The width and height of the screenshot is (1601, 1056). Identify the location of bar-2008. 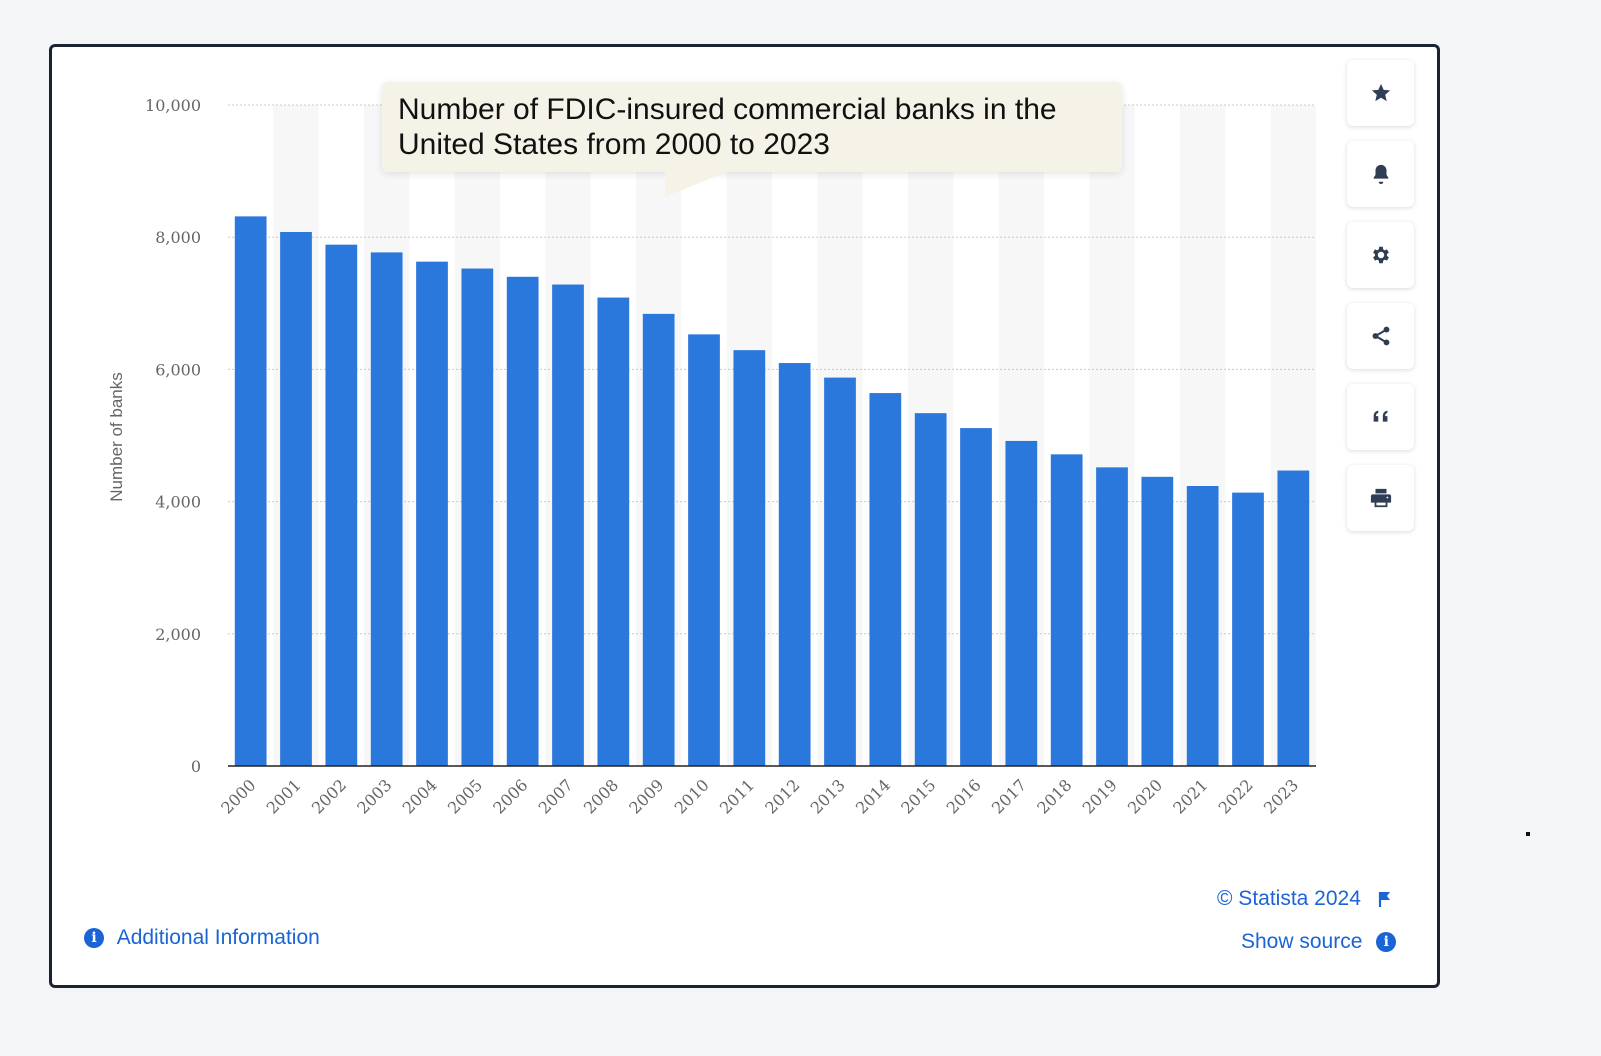
(613, 531).